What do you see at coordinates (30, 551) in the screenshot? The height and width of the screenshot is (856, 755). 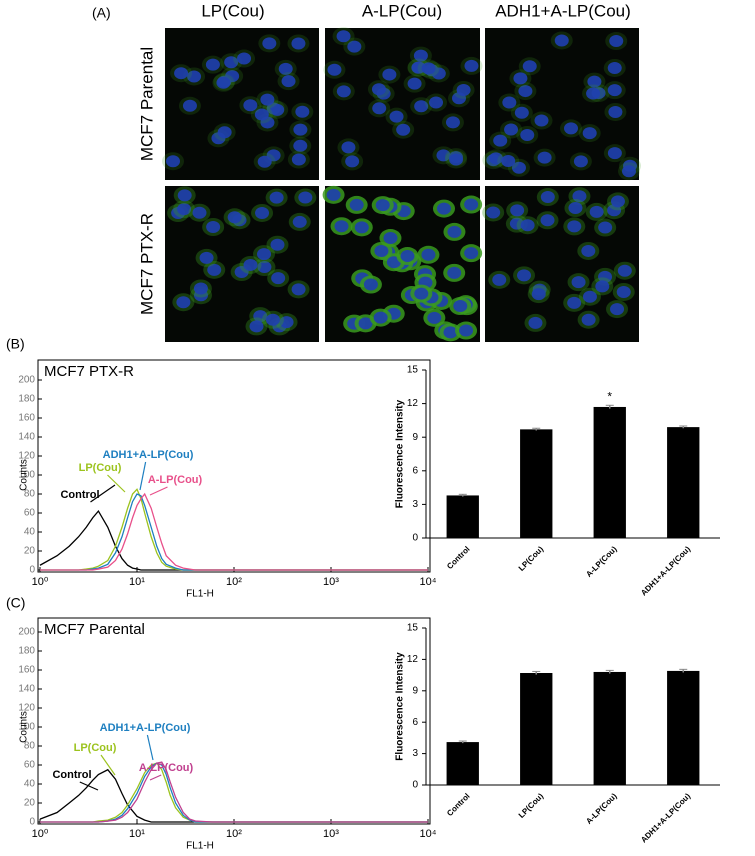 I see `y-tick-label: 20` at bounding box center [30, 551].